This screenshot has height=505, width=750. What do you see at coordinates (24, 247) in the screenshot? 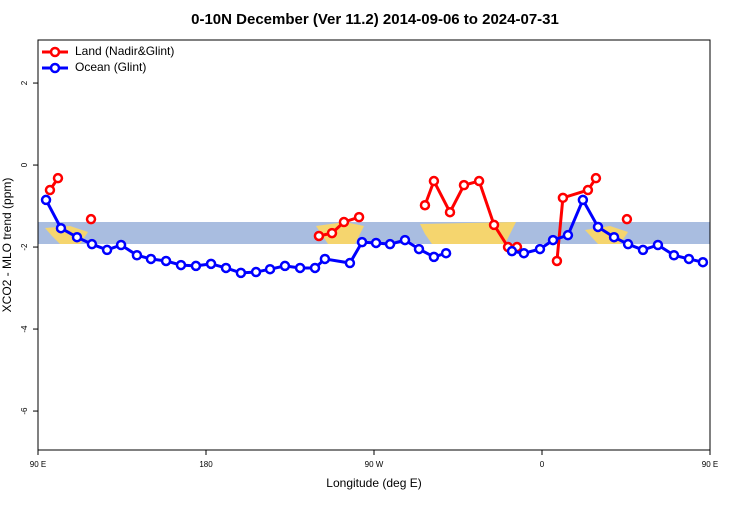
I see `y-tick-label: -2` at bounding box center [24, 247].